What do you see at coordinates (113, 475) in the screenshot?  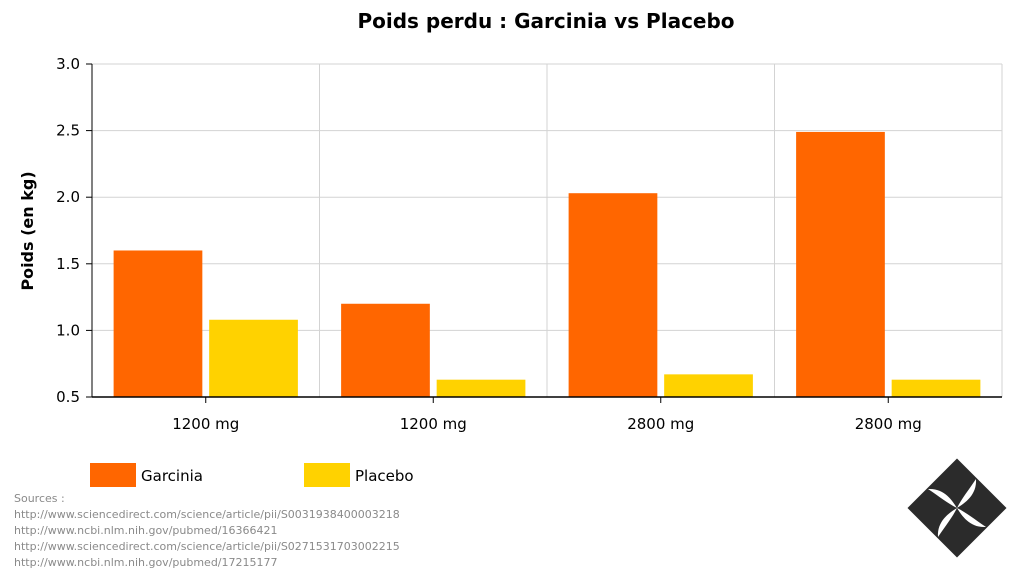 I see `legend-swatch-garcinia` at bounding box center [113, 475].